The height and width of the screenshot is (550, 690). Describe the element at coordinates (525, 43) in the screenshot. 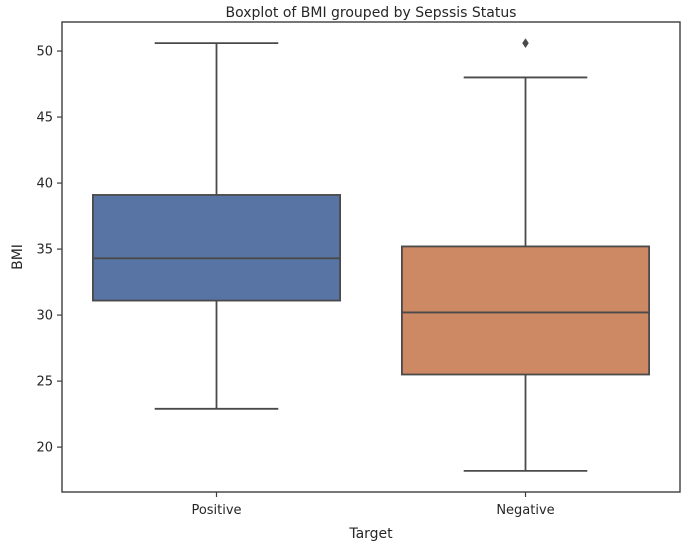

I see `outlier-point` at that location.